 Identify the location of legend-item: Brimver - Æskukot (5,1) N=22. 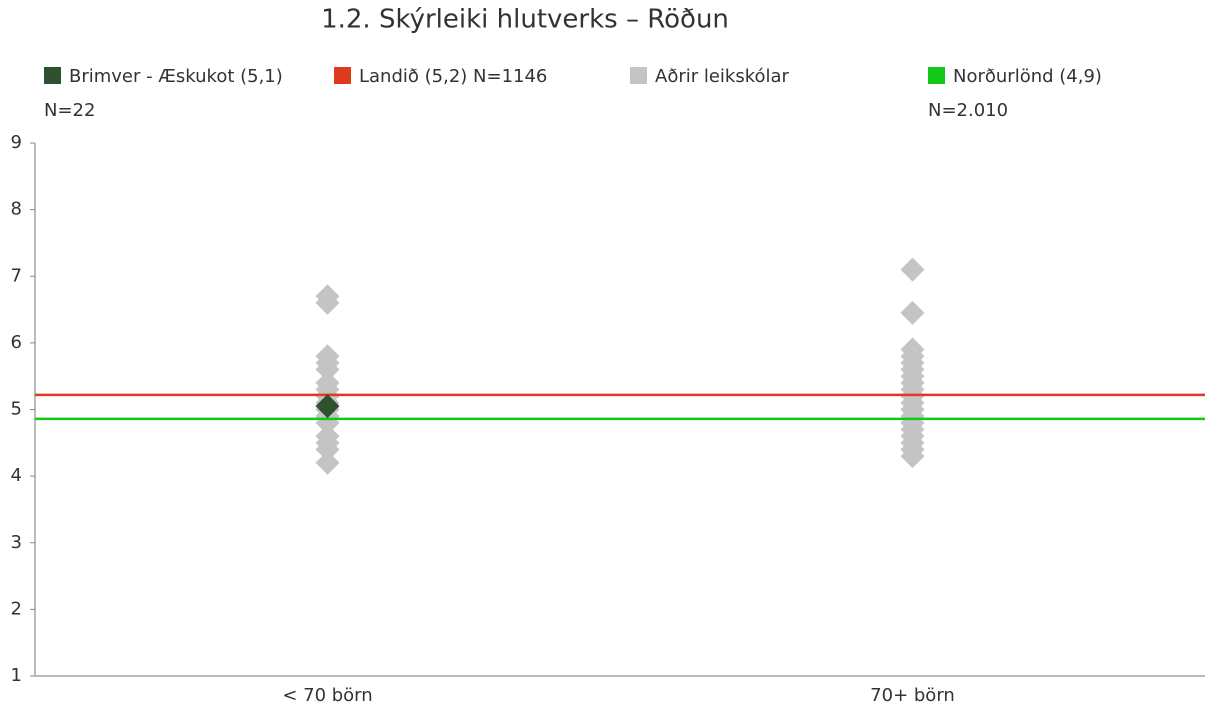
(190, 94).